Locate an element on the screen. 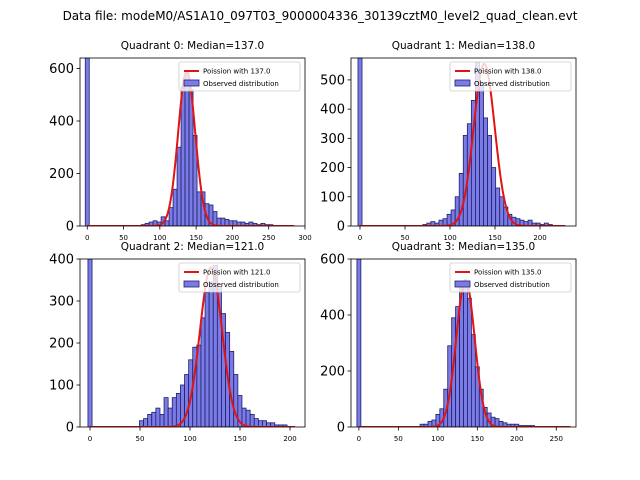 This screenshot has width=640, height=480. legend: Poission with 135.0 Observed distribution is located at coordinates (510, 277).